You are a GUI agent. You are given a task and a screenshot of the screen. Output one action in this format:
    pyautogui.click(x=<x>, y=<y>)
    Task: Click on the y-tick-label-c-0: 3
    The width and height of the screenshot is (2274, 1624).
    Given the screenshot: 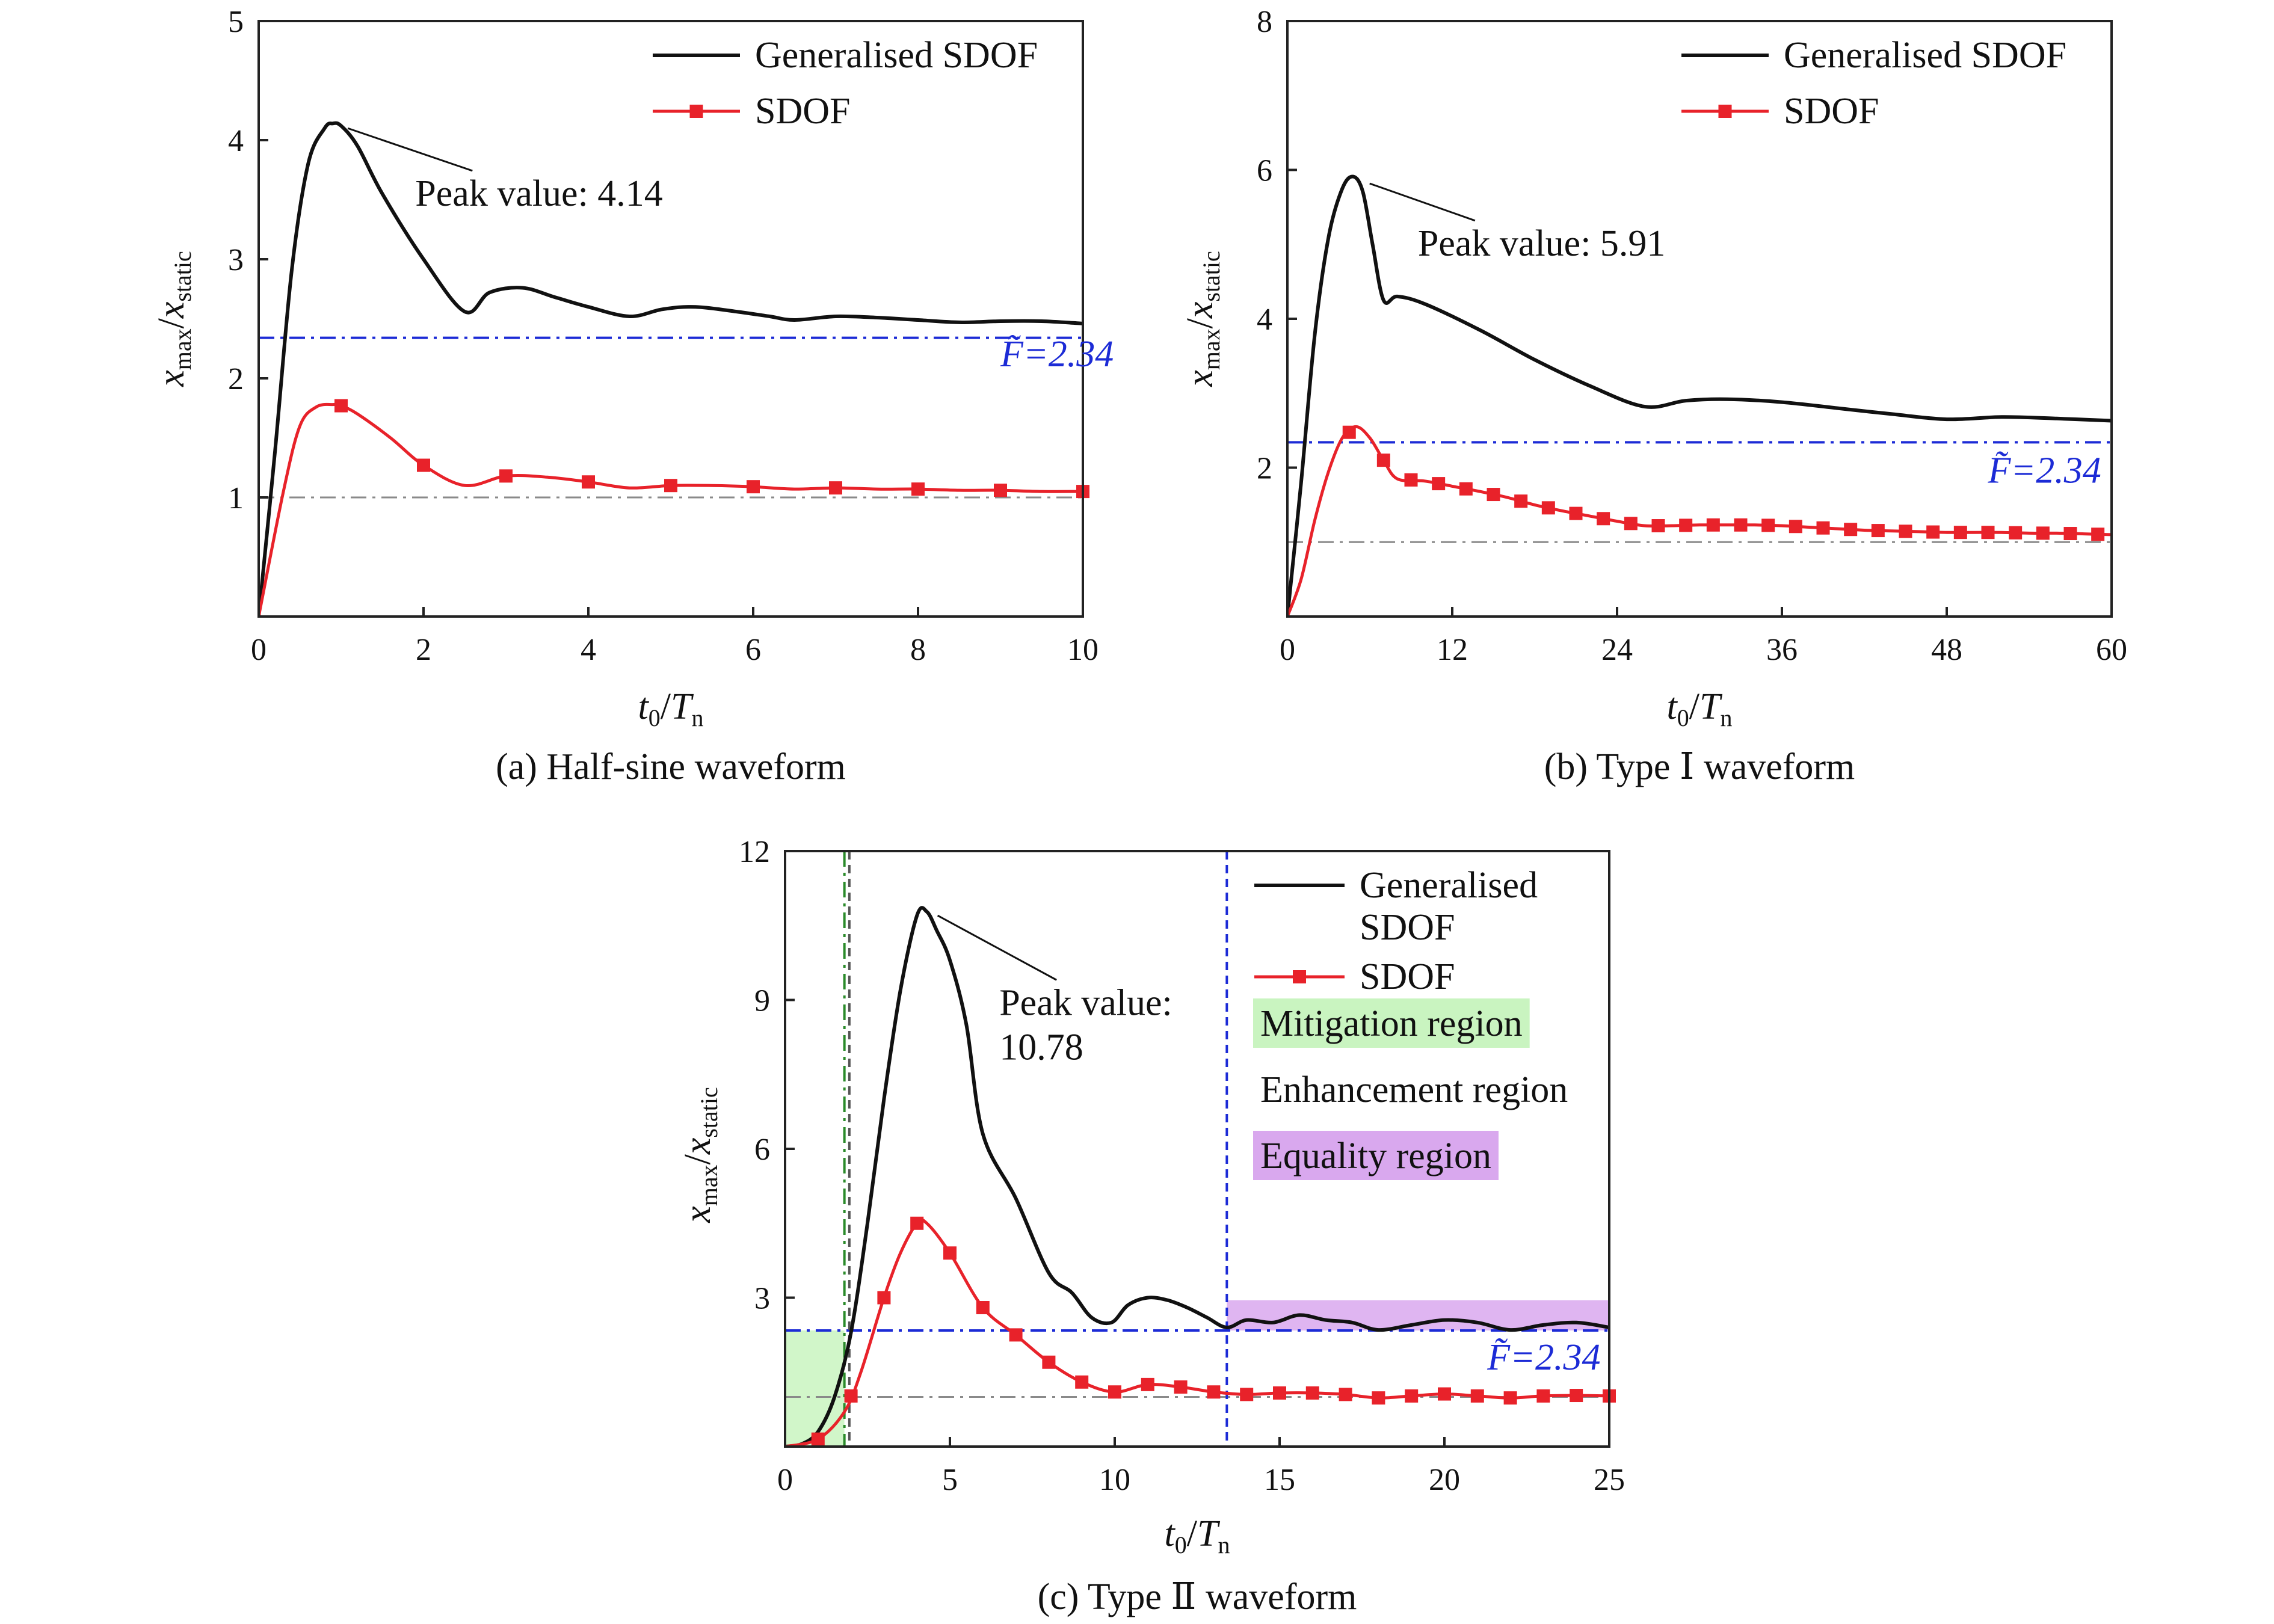 What is the action you would take?
    pyautogui.click(x=762, y=1299)
    